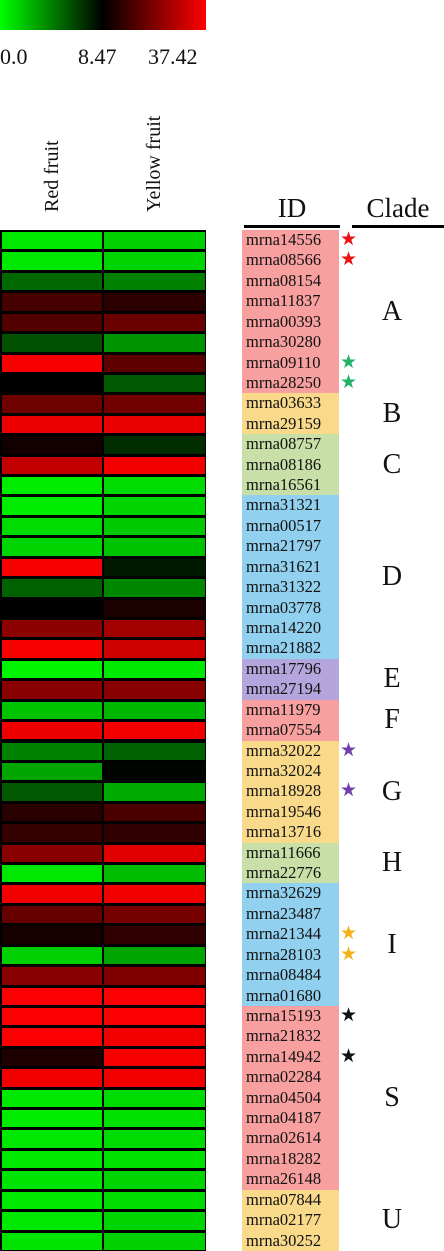 This screenshot has height=1251, width=444. What do you see at coordinates (290, 363) in the screenshot?
I see `gene-id-label: mrna09110` at bounding box center [290, 363].